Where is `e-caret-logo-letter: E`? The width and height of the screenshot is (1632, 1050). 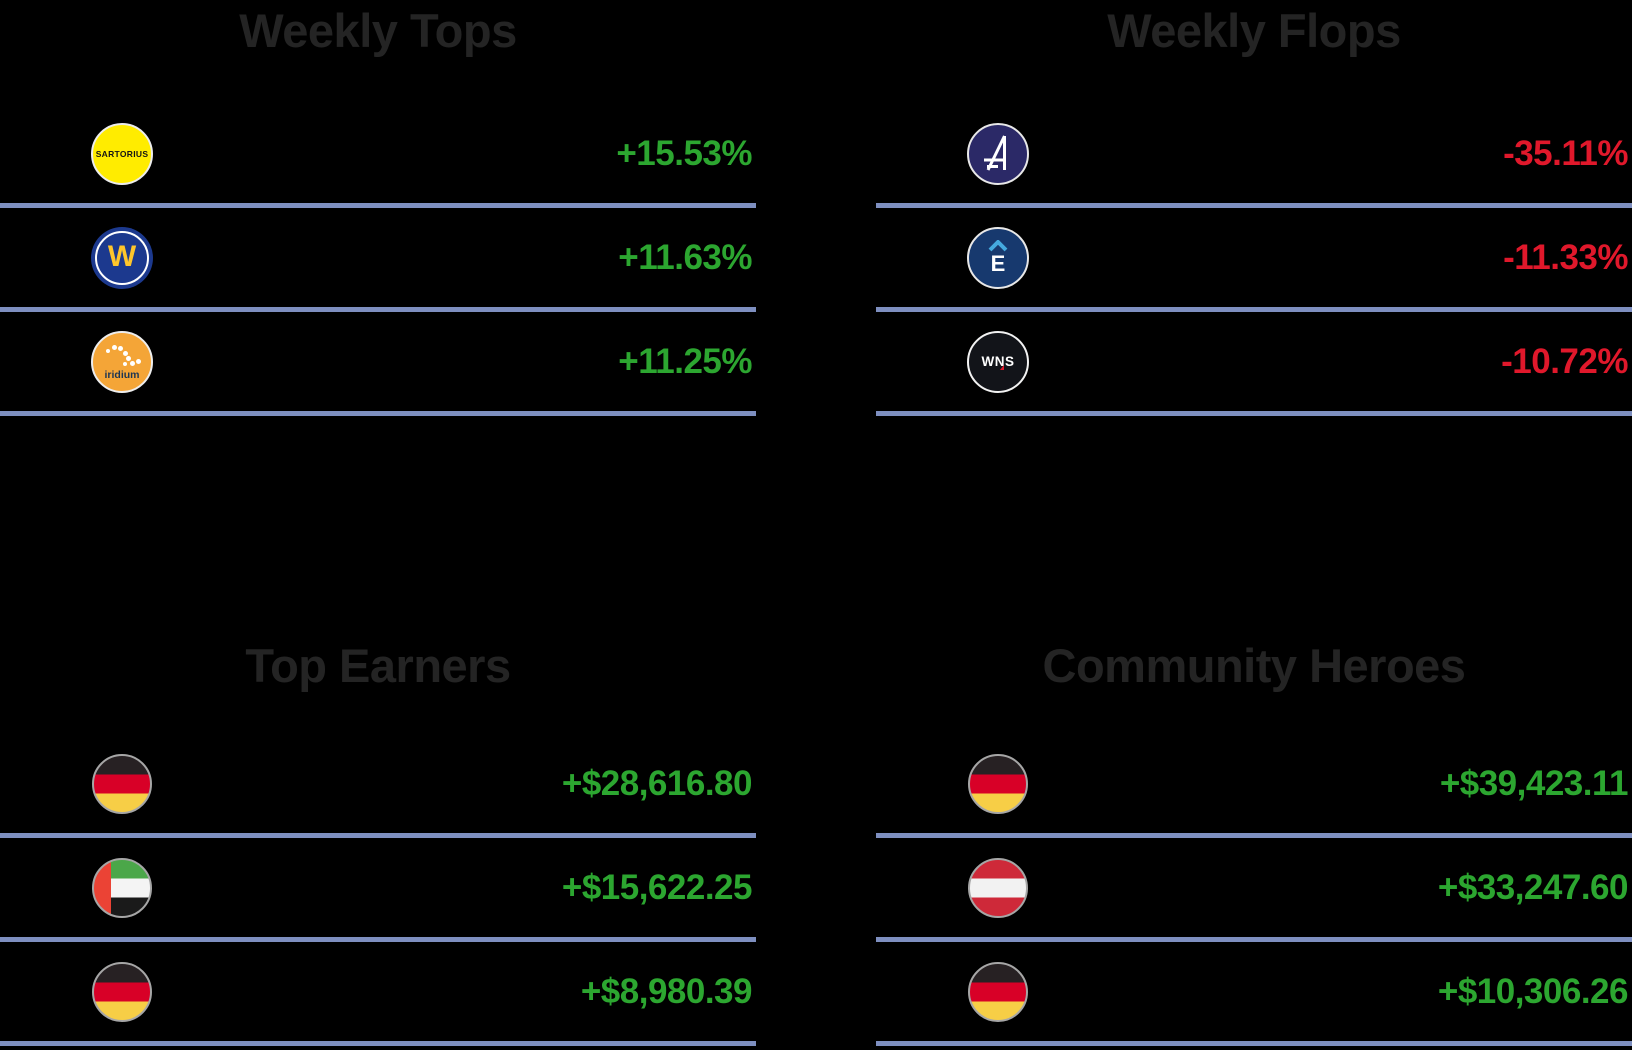
e-caret-logo-letter: E is located at coordinates (998, 263).